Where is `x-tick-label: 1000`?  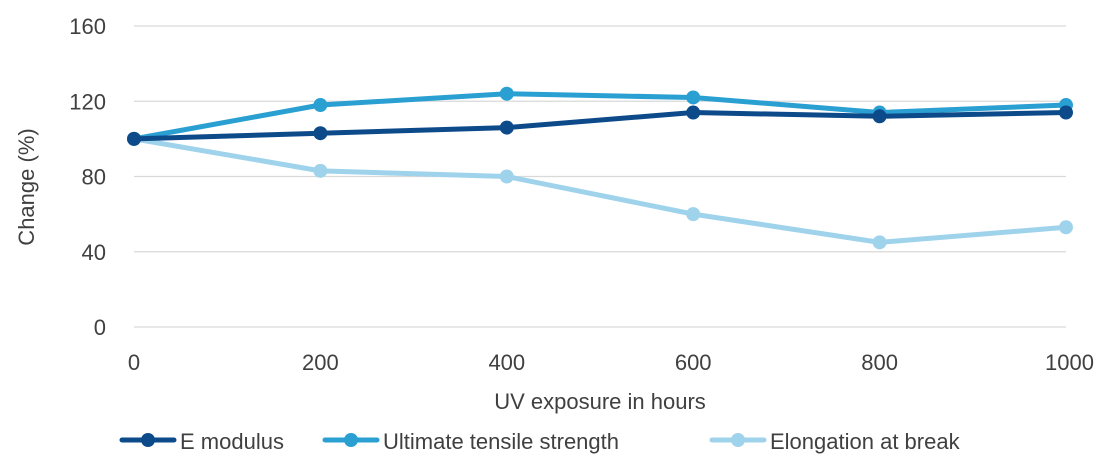 x-tick-label: 1000 is located at coordinates (1069, 362).